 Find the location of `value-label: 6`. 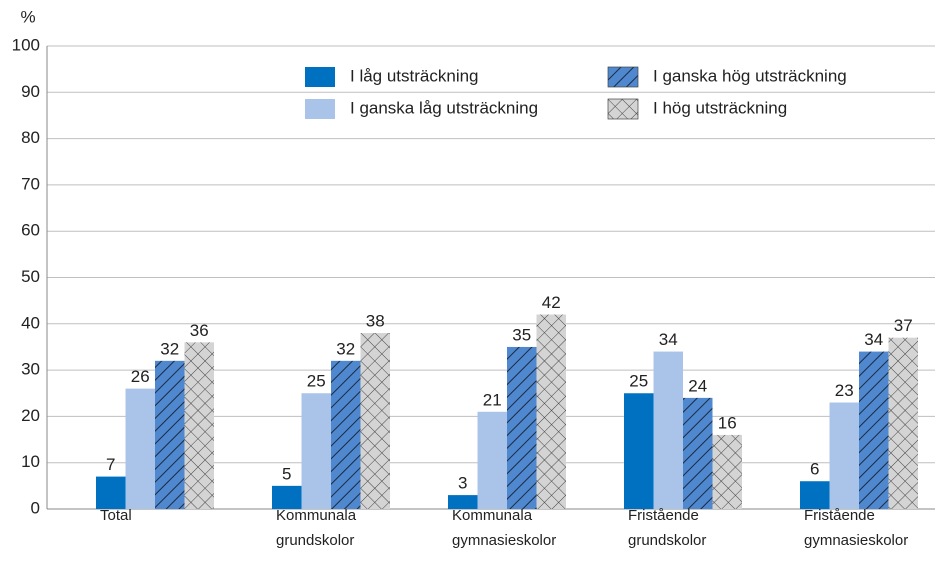

value-label: 6 is located at coordinates (814, 469).